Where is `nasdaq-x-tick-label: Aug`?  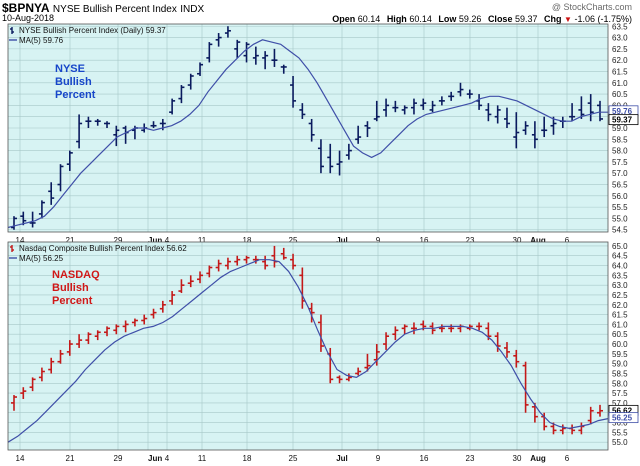 nasdaq-x-tick-label: Aug is located at coordinates (538, 458).